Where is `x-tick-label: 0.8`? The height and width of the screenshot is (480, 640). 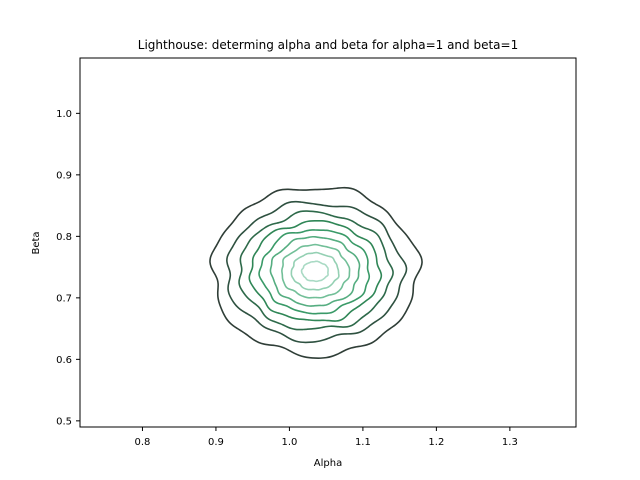 x-tick-label: 0.8 is located at coordinates (143, 442).